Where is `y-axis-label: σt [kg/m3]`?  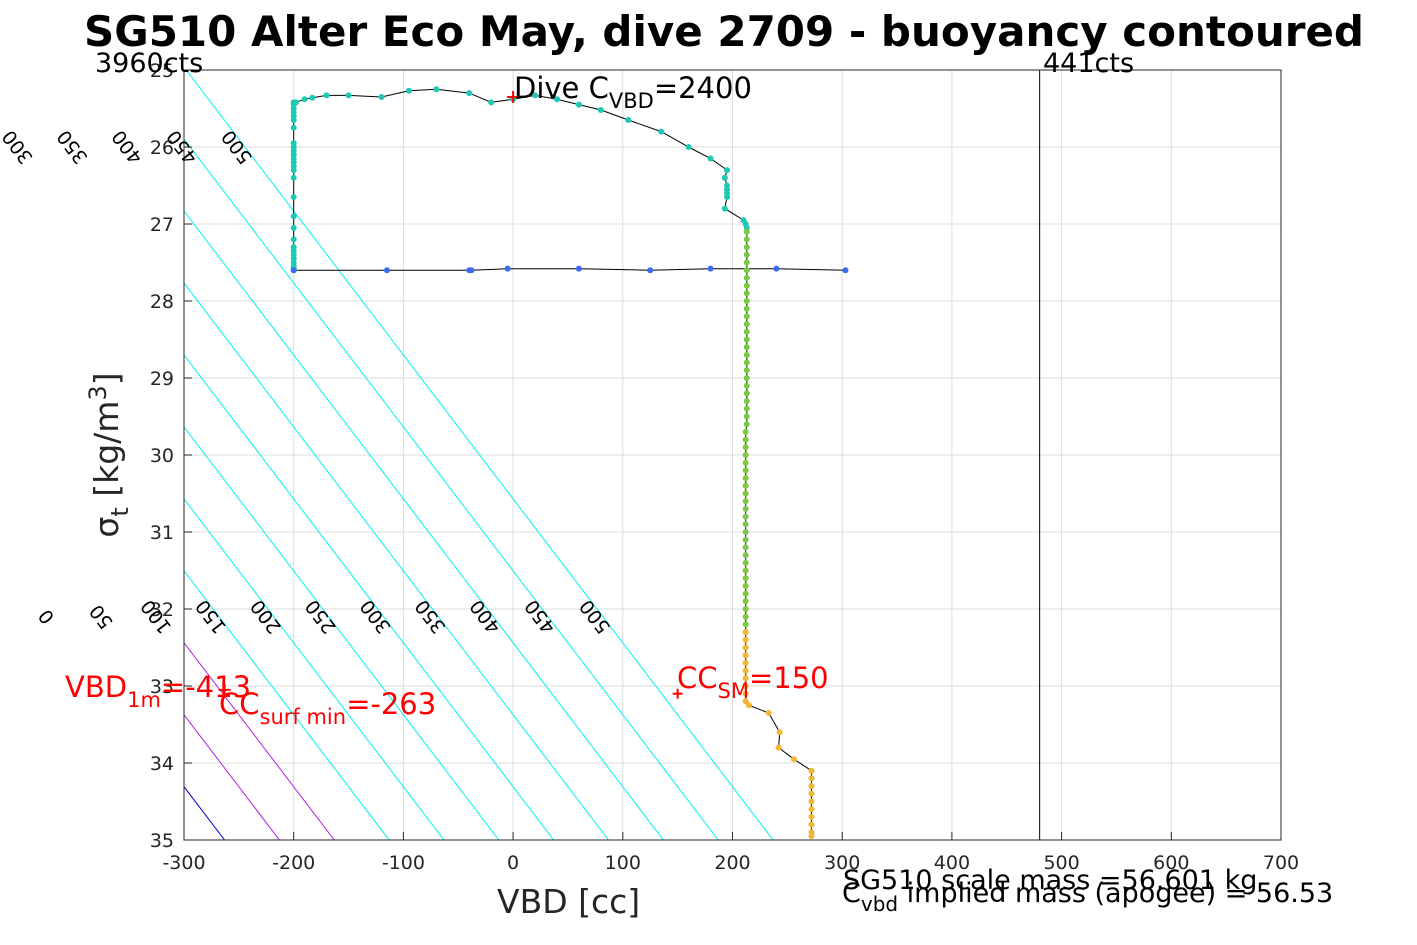
y-axis-label: σt [kg/m3] is located at coordinates (109, 454).